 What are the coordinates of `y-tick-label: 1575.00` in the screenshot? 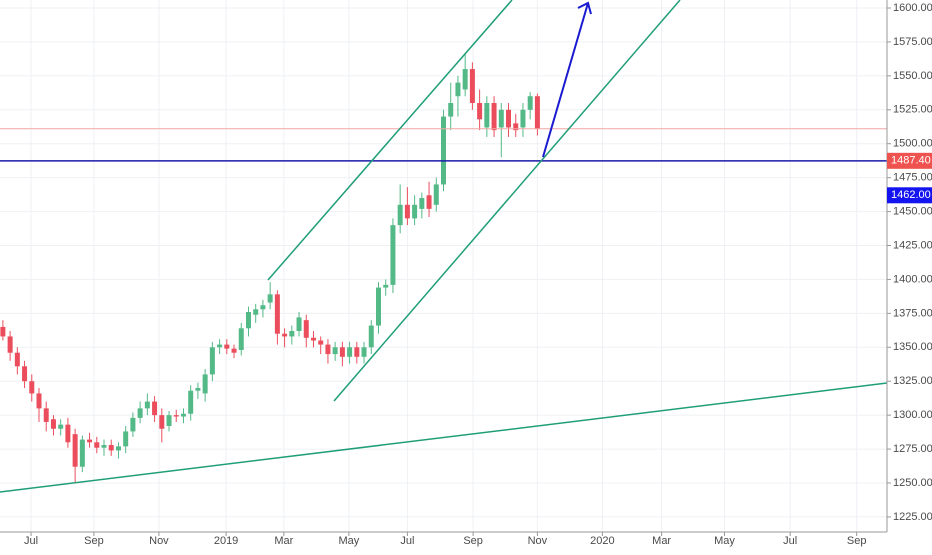 It's located at (912, 42).